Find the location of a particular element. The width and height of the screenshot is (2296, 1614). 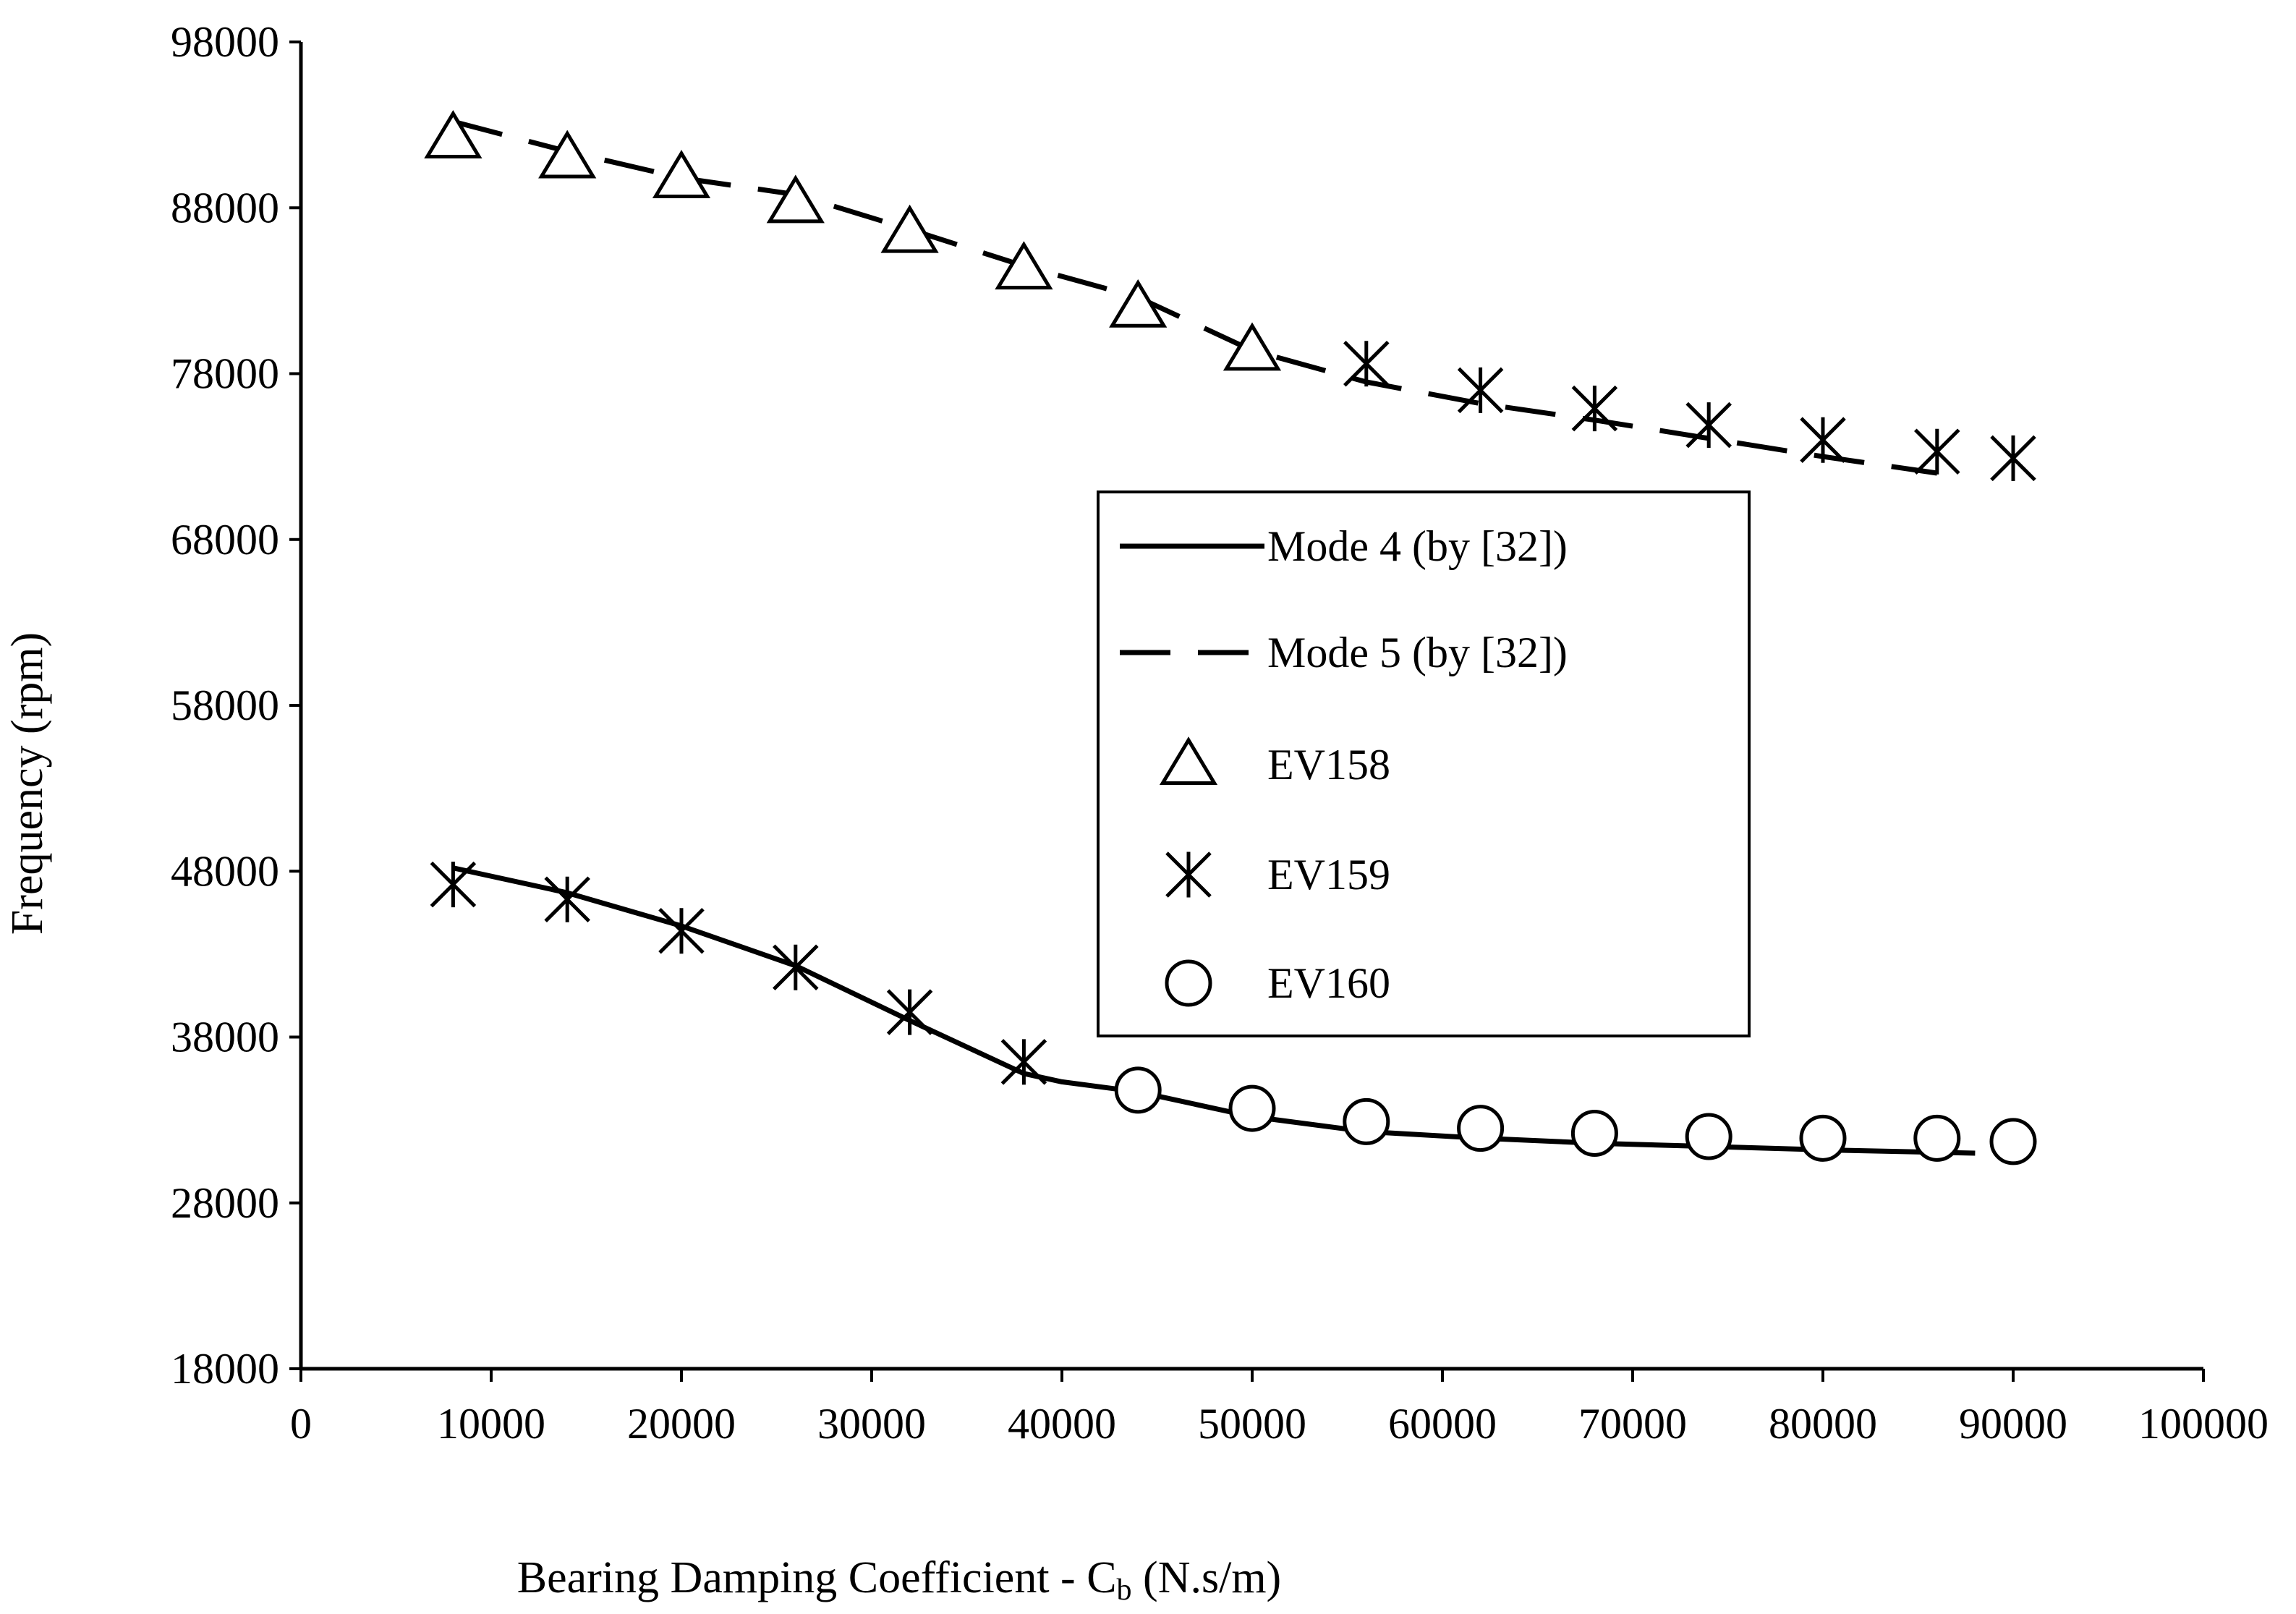

y-tick-label: 18000 is located at coordinates (225, 1369).